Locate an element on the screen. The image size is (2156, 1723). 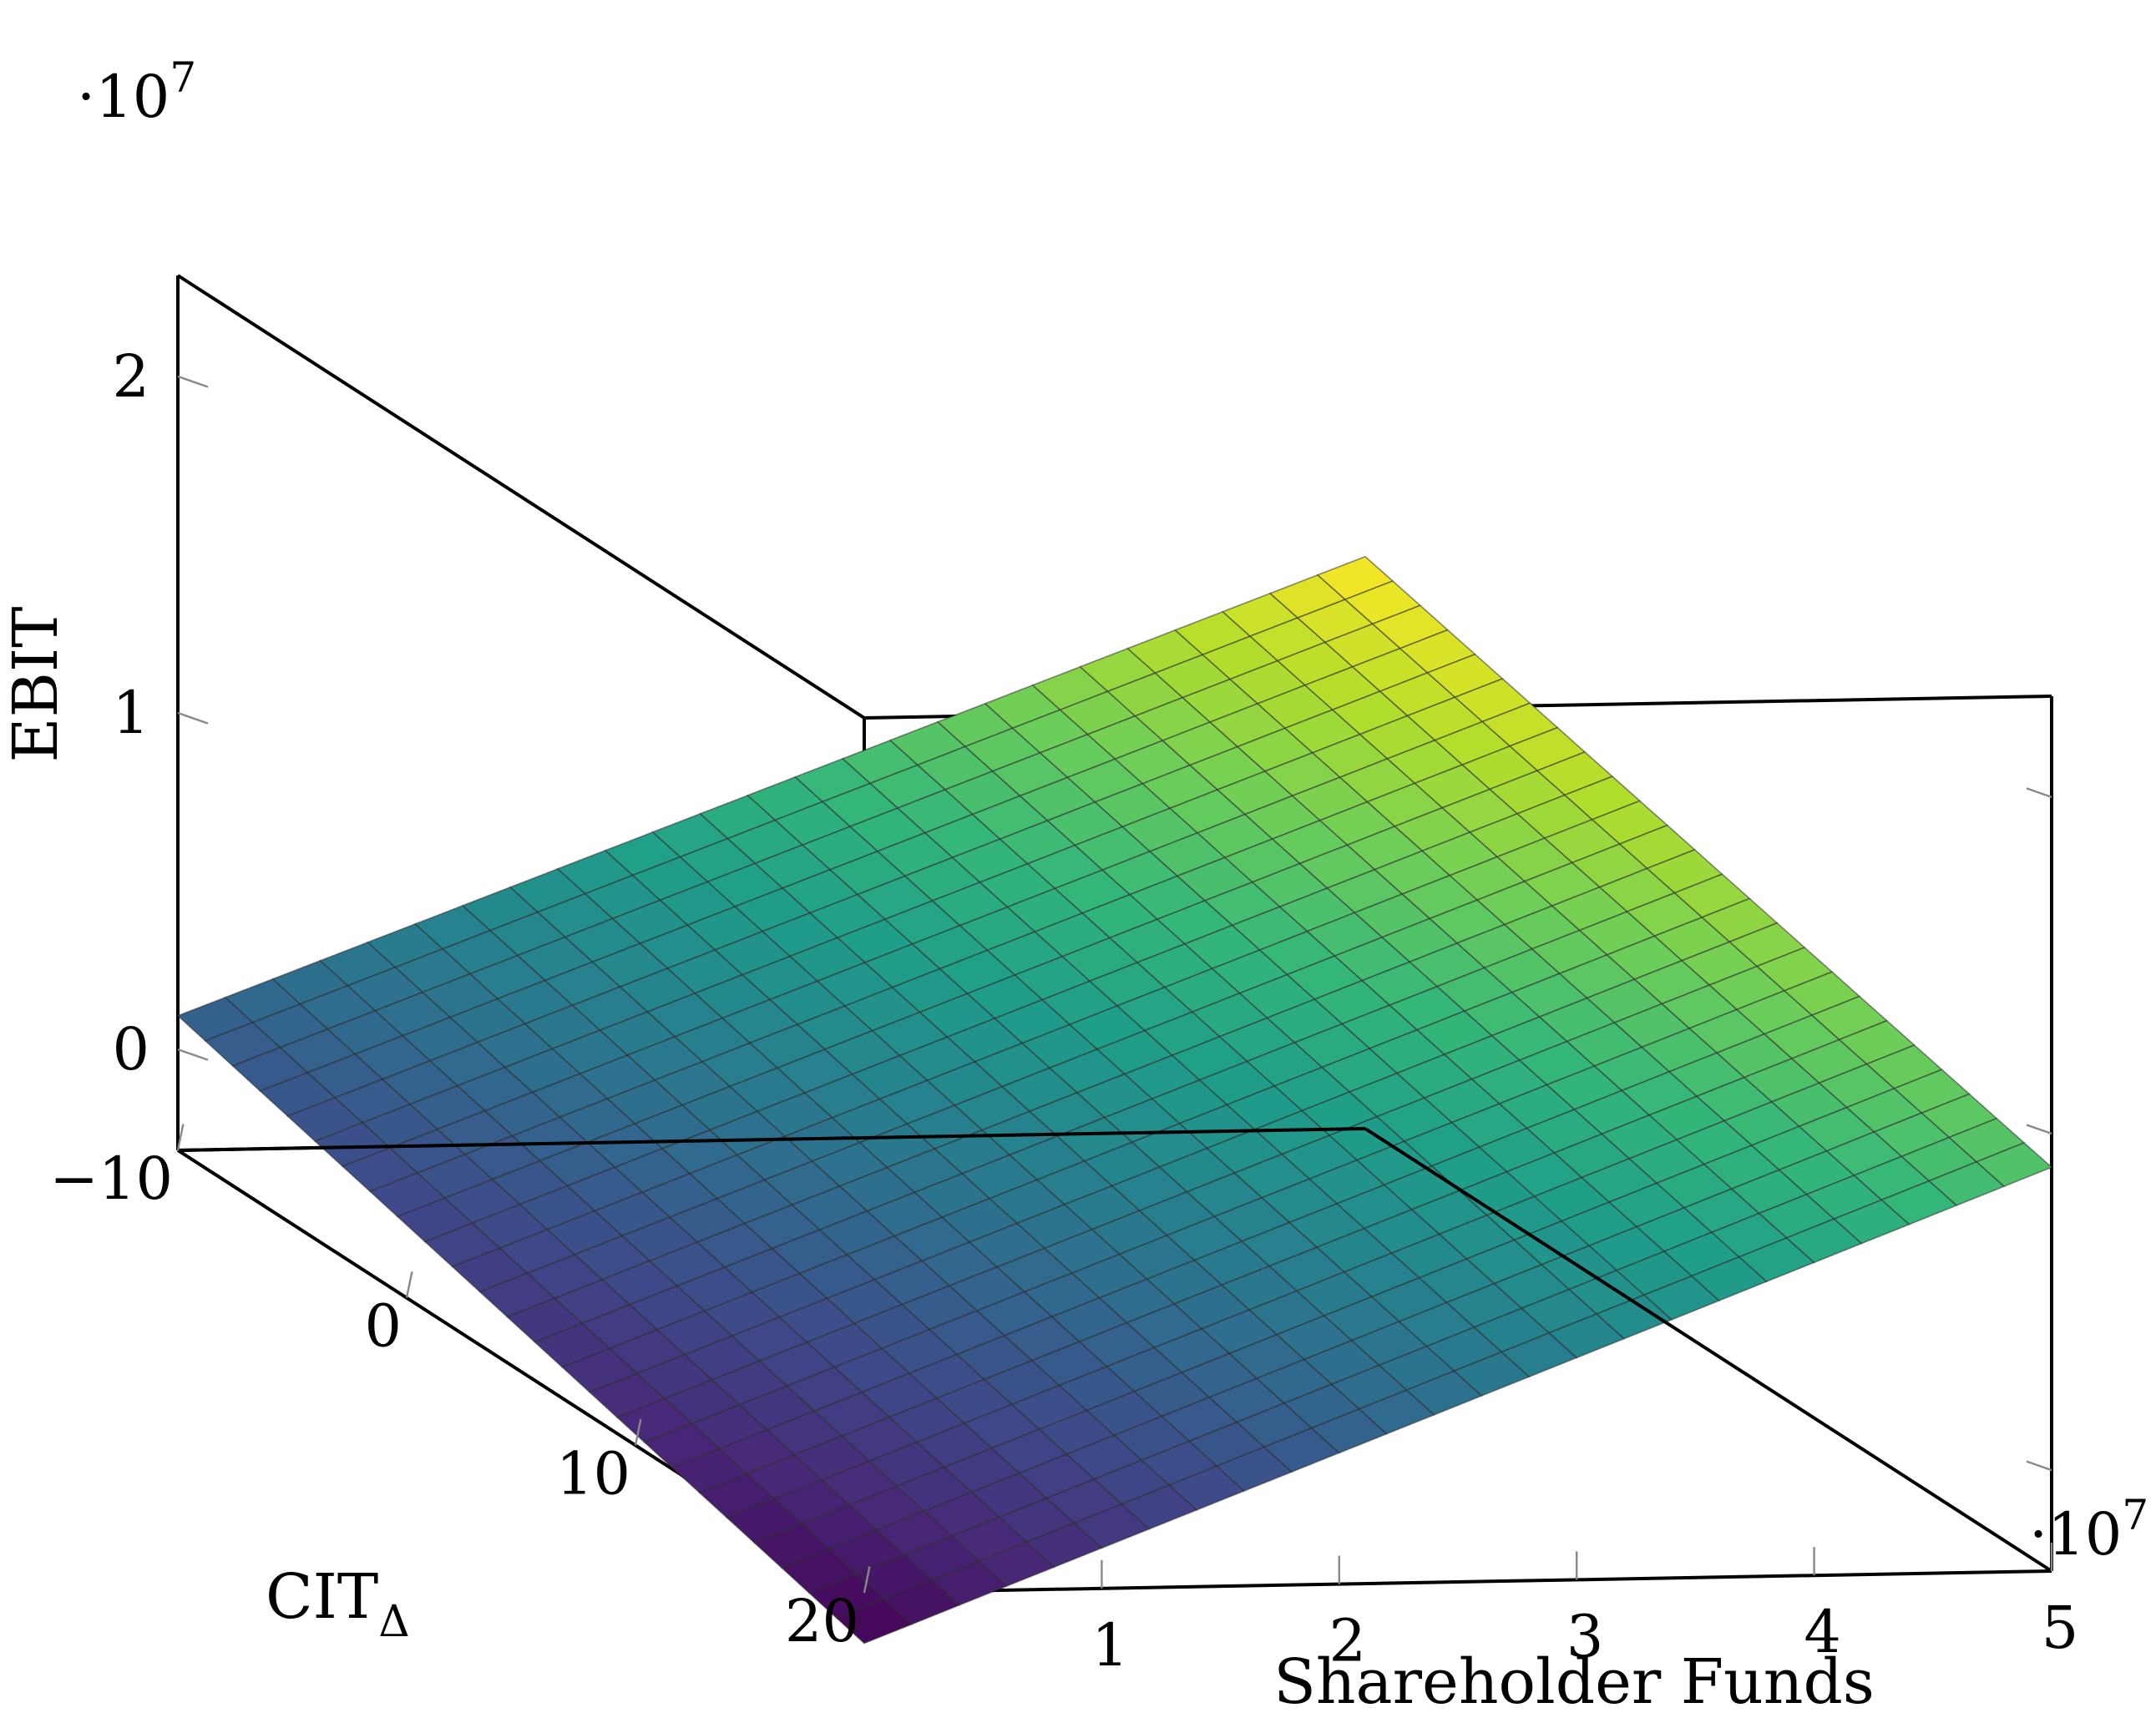
y-axis-line is located at coordinates (771, 1139).